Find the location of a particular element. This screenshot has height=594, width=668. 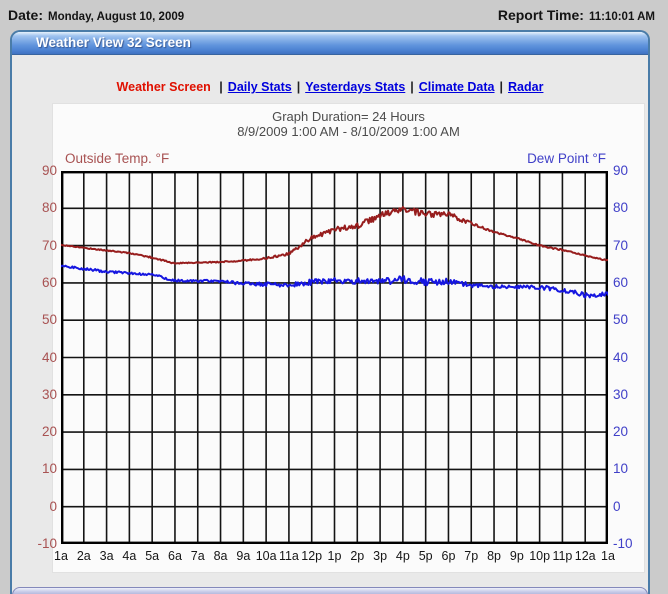

y-tick-right: -10 is located at coordinates (623, 543).